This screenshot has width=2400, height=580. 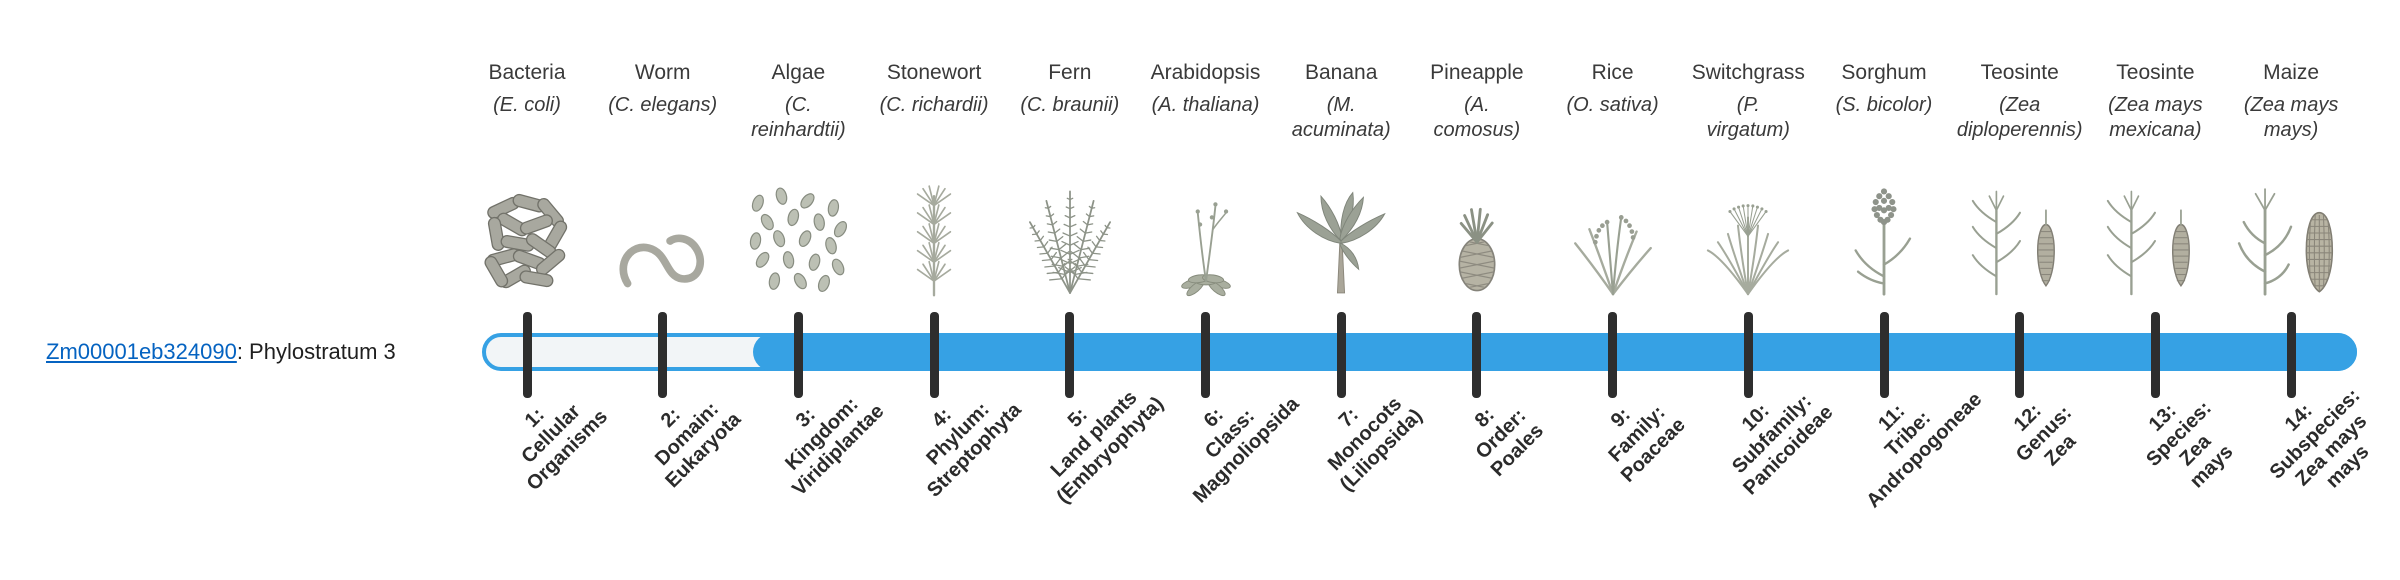 I want to click on stratum-axis-label-text: 10: Subfamily: Panicoideae, so click(x=1783, y=445).